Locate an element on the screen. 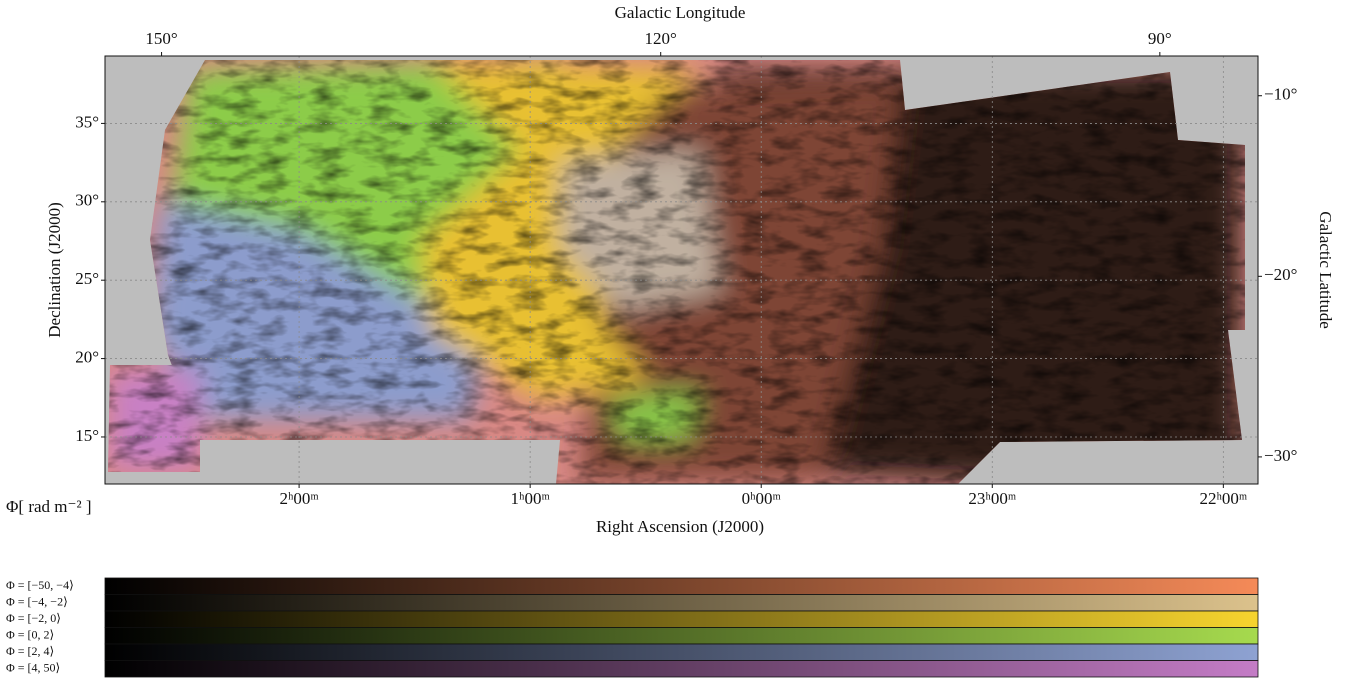  right-tick-label: −30° is located at coordinates (1280, 455).